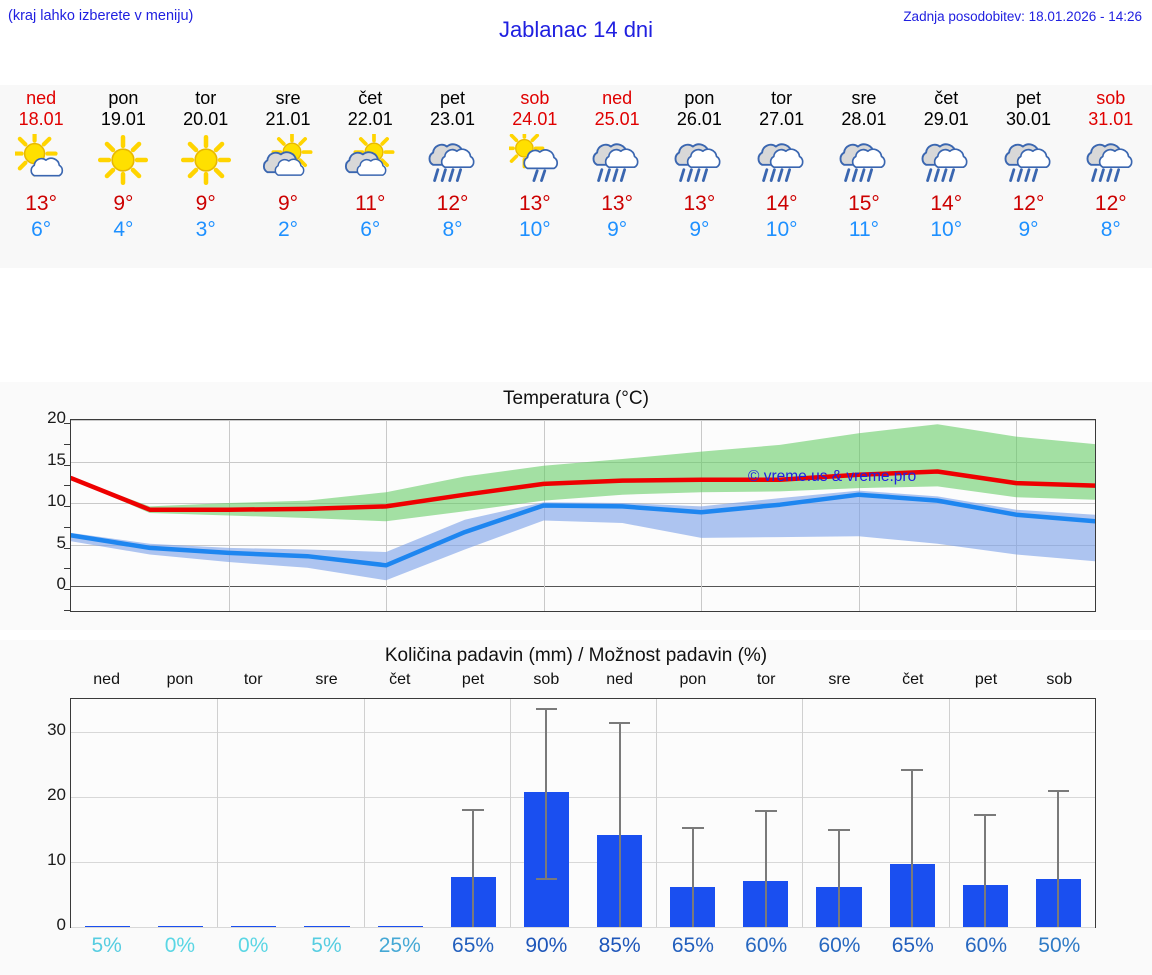  What do you see at coordinates (452, 176) in the screenshot?
I see `forecast-day-5: pet 23.01 12° 8°` at bounding box center [452, 176].